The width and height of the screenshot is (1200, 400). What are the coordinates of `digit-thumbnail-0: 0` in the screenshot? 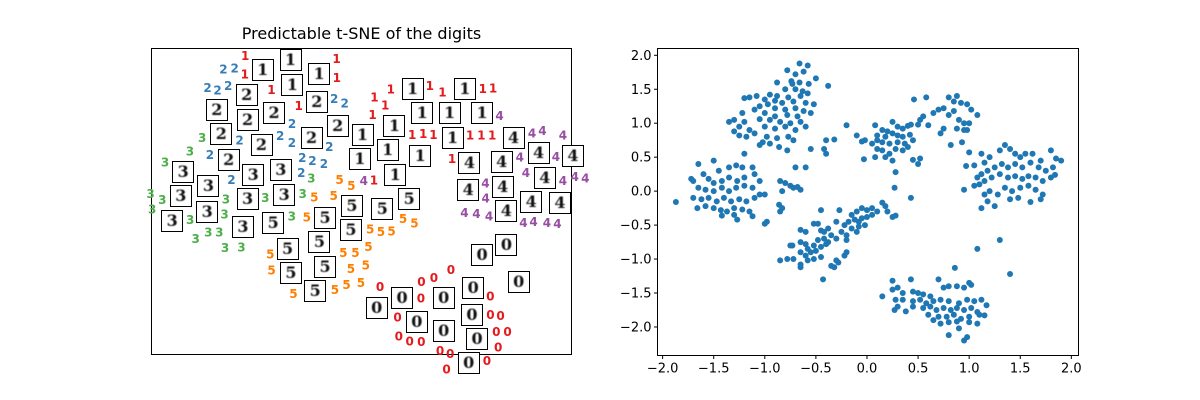 It's located at (376, 308).